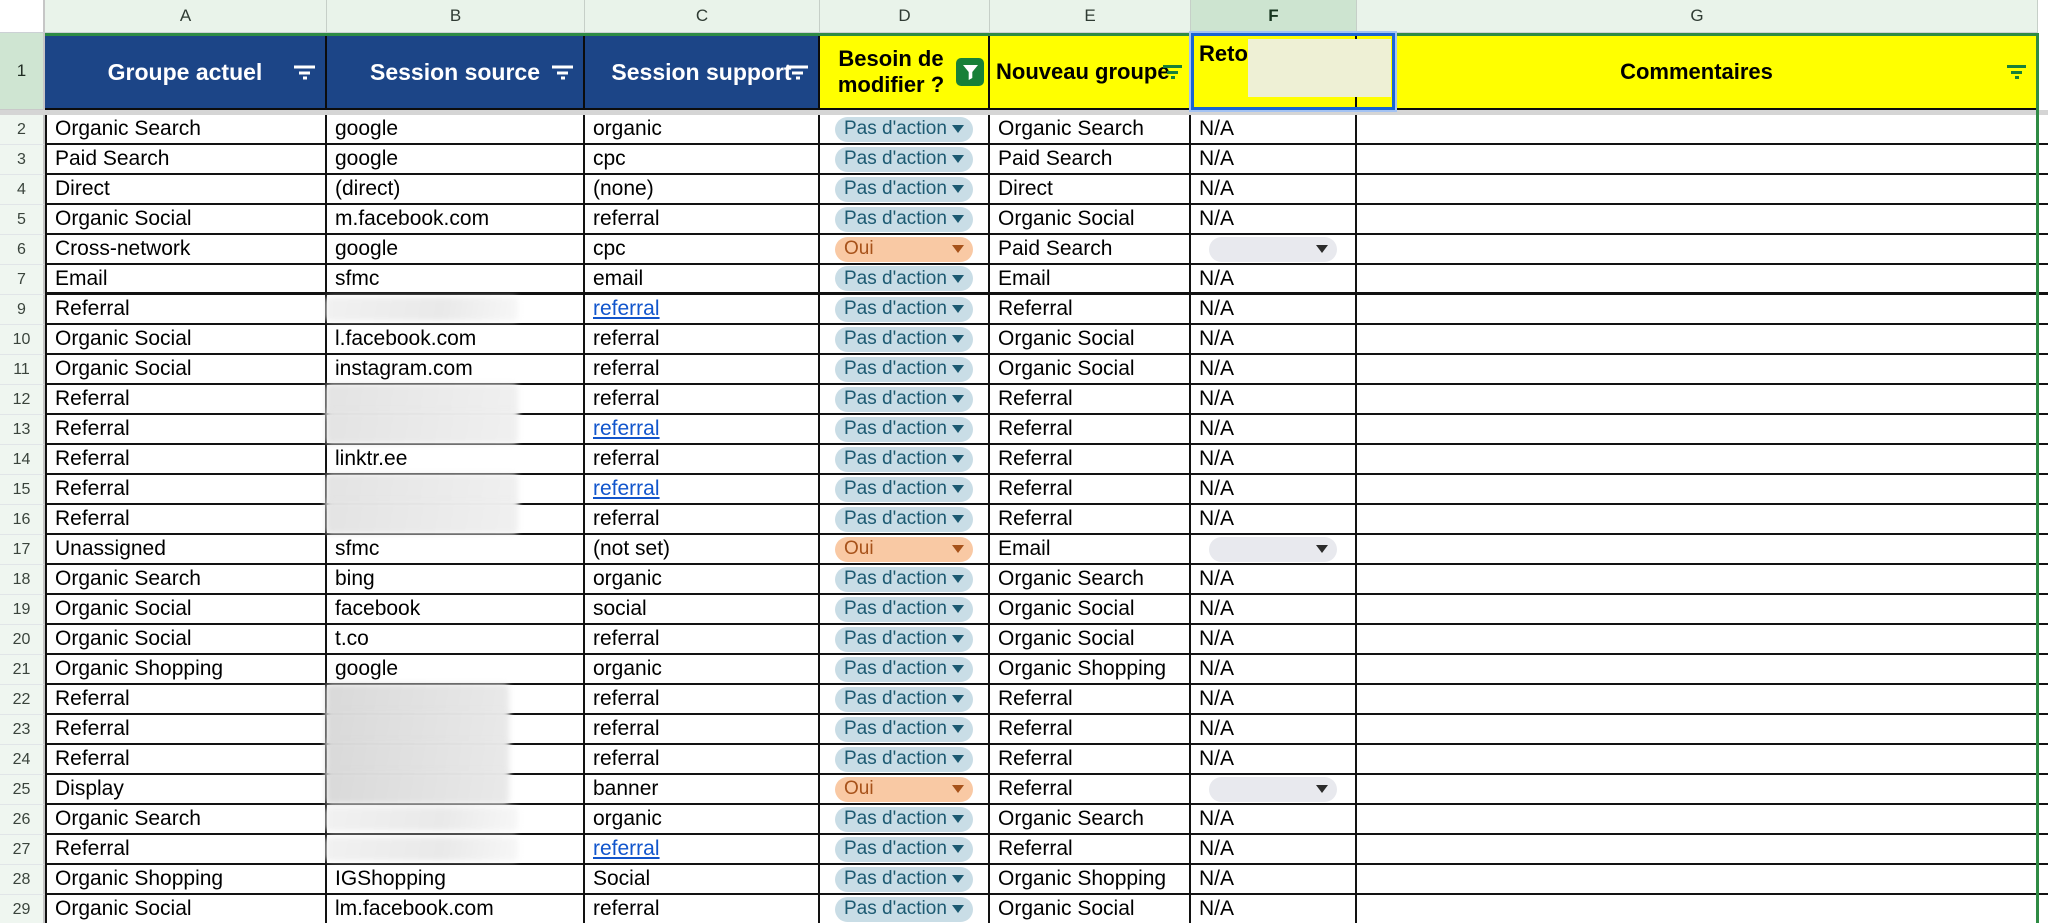  Describe the element at coordinates (904, 789) in the screenshot. I see `dropdown-chip: Oui` at that location.